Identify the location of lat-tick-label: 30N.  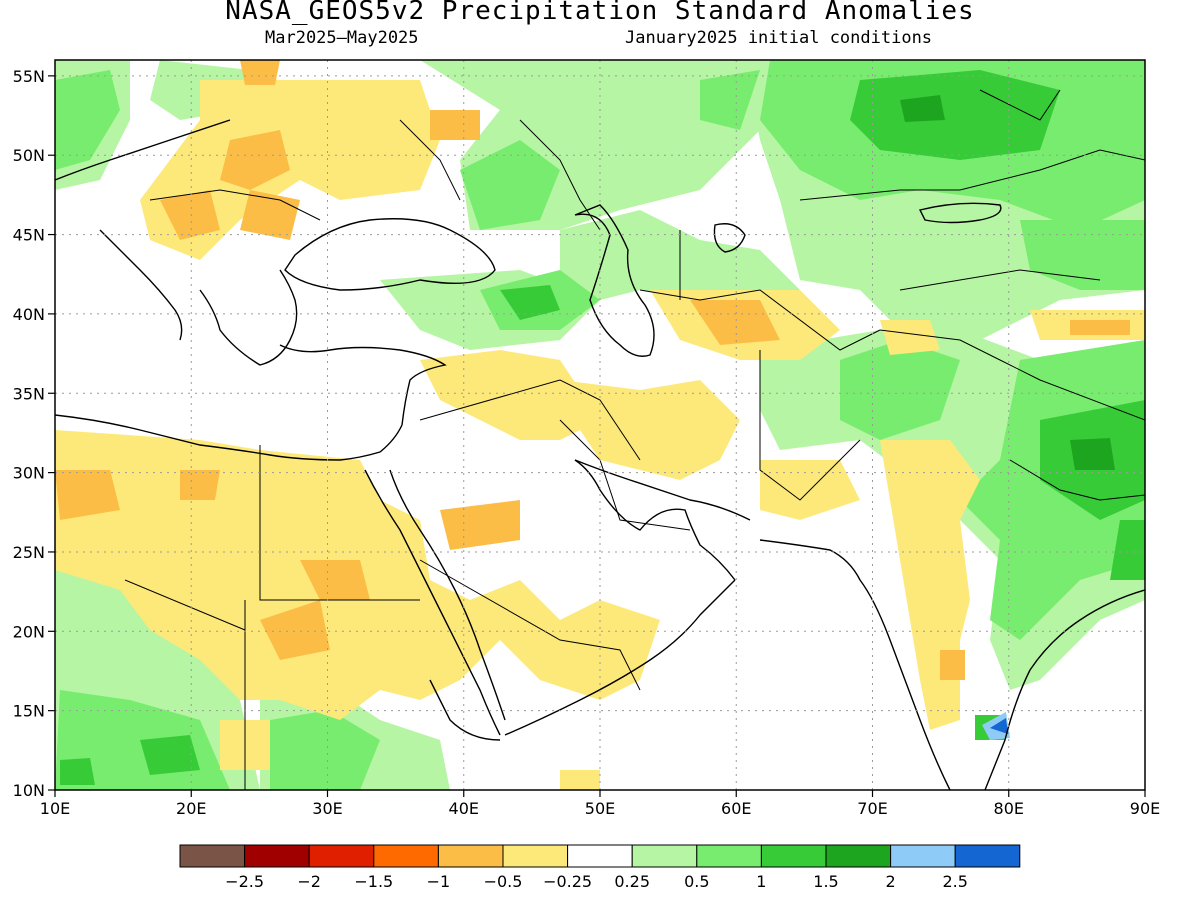
(29, 473).